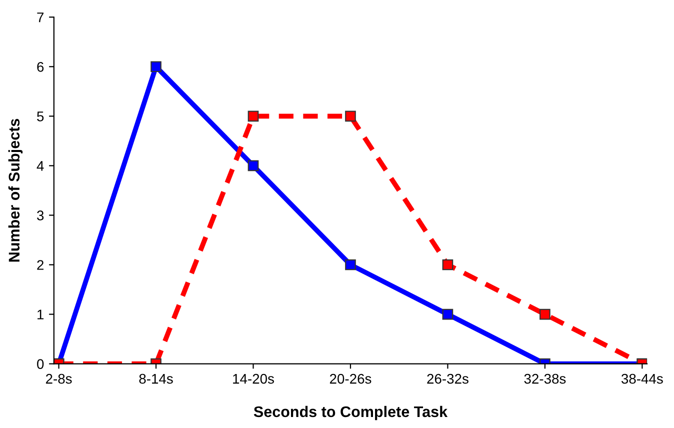  I want to click on x-tick-label: 20-26s, so click(351, 379).